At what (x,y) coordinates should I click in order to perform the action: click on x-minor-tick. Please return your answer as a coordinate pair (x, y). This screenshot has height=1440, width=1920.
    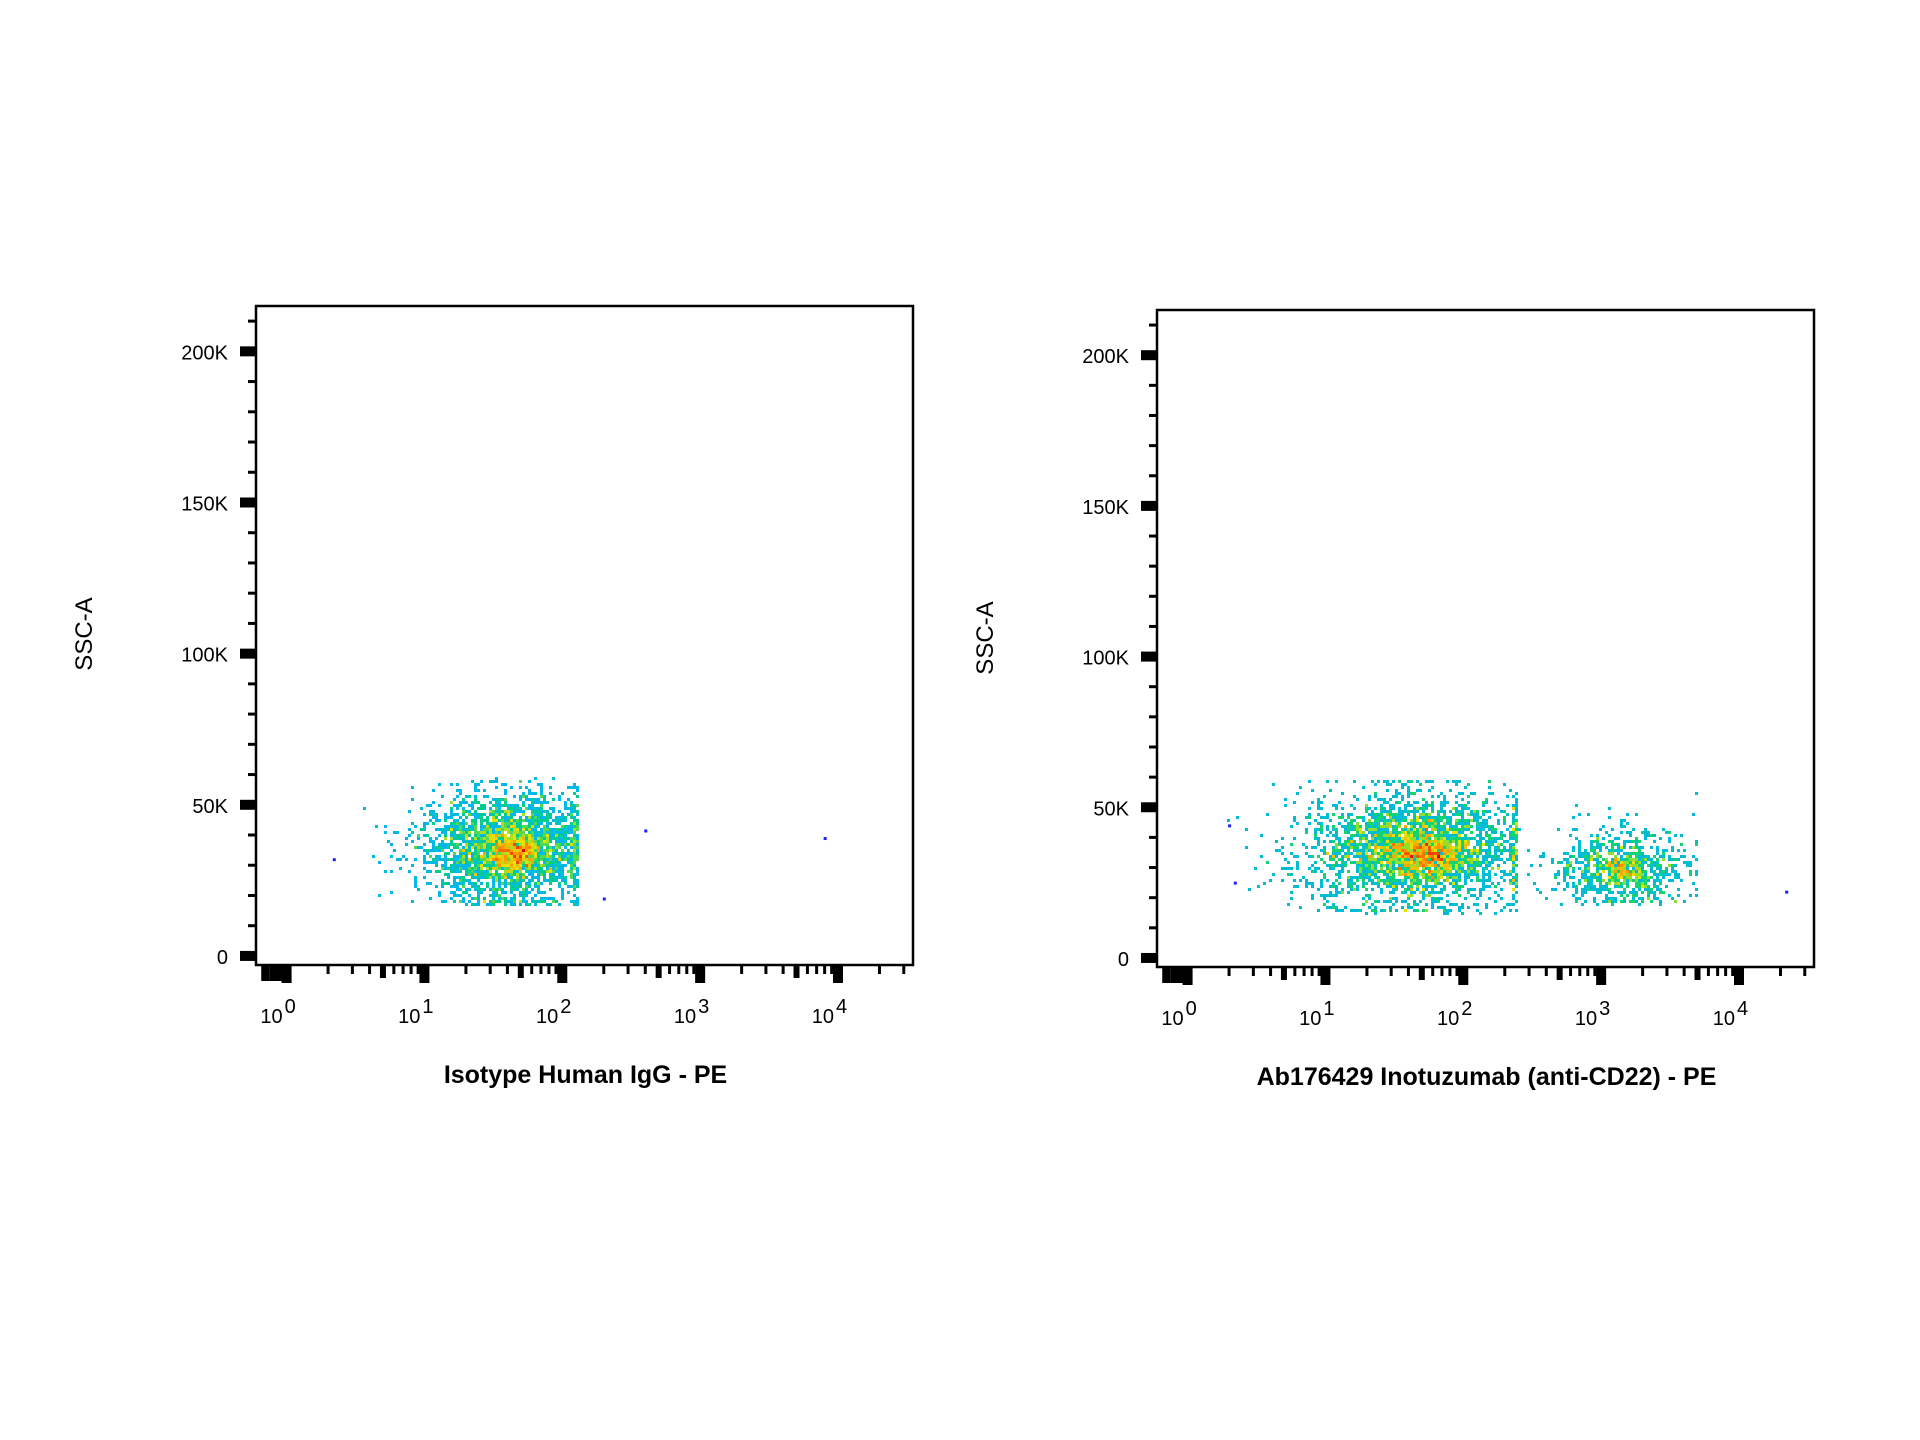
    Looking at the image, I should click on (273, 973).